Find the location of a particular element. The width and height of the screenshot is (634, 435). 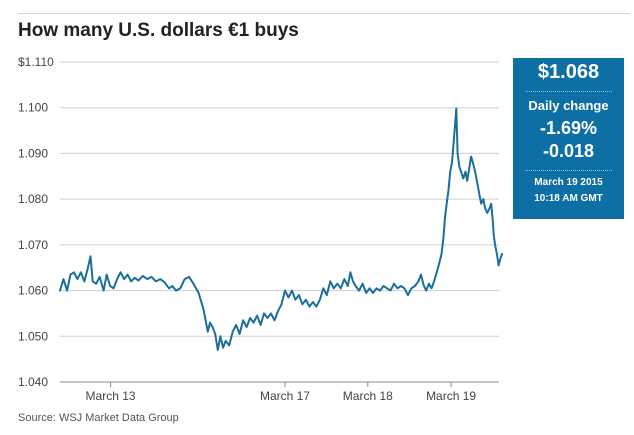

y-tick-label: 1.050 is located at coordinates (33, 336).